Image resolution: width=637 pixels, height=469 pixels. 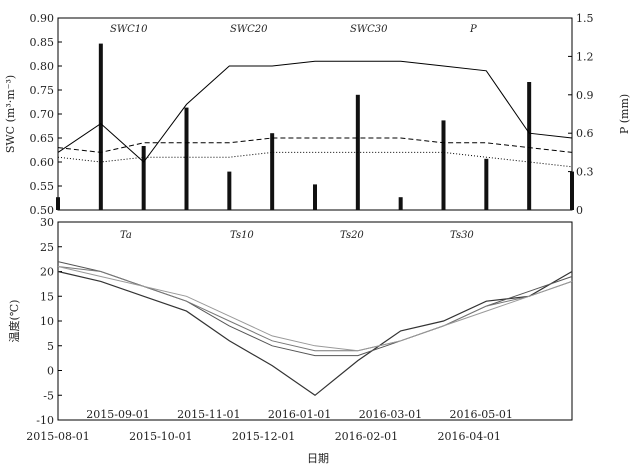 I want to click on swc-legend-entry: SWC10, so click(x=129, y=29).